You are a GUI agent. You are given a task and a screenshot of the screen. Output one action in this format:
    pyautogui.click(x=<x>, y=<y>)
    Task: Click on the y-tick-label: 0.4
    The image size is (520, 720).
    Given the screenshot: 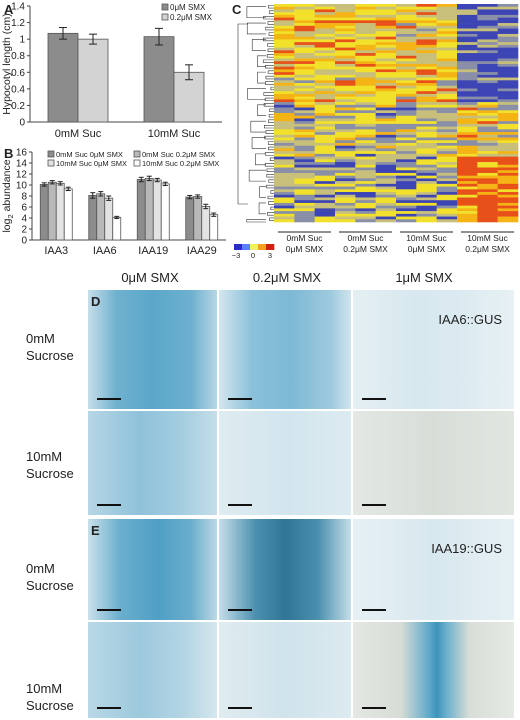 What is the action you would take?
    pyautogui.click(x=18, y=89)
    